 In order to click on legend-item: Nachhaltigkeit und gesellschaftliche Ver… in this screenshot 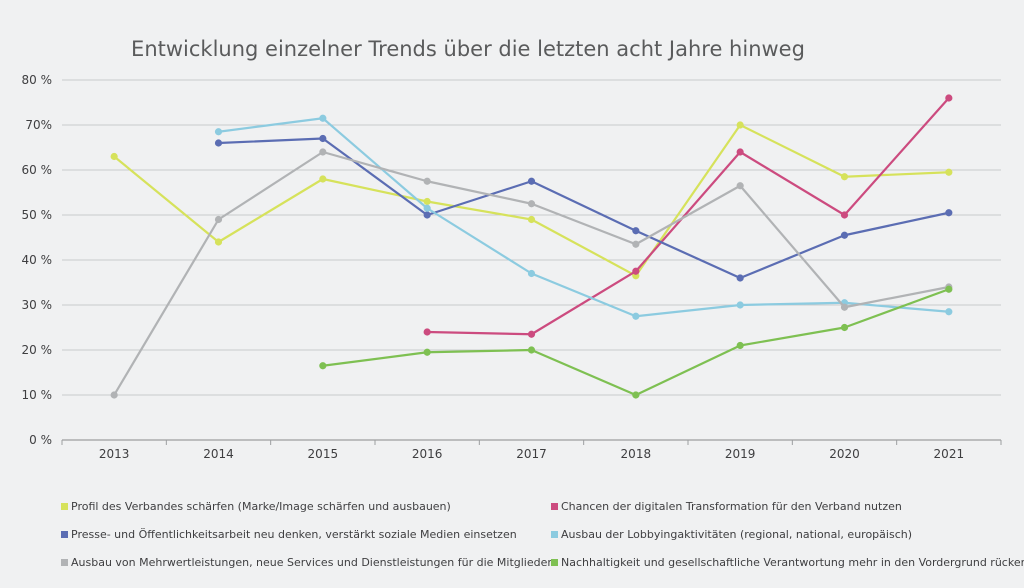, I will do `click(787, 562)`.